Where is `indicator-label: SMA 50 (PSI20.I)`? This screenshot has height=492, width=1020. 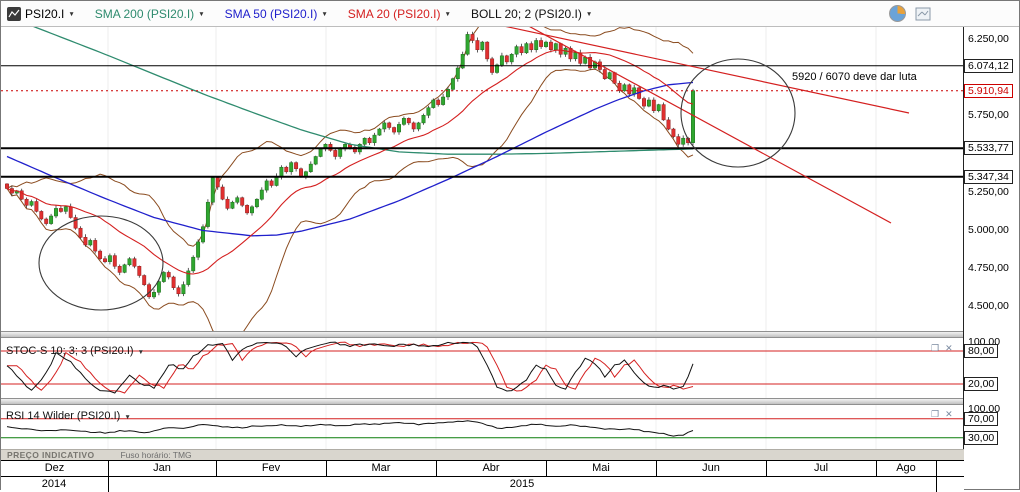
indicator-label: SMA 50 (PSI20.I) is located at coordinates (271, 13).